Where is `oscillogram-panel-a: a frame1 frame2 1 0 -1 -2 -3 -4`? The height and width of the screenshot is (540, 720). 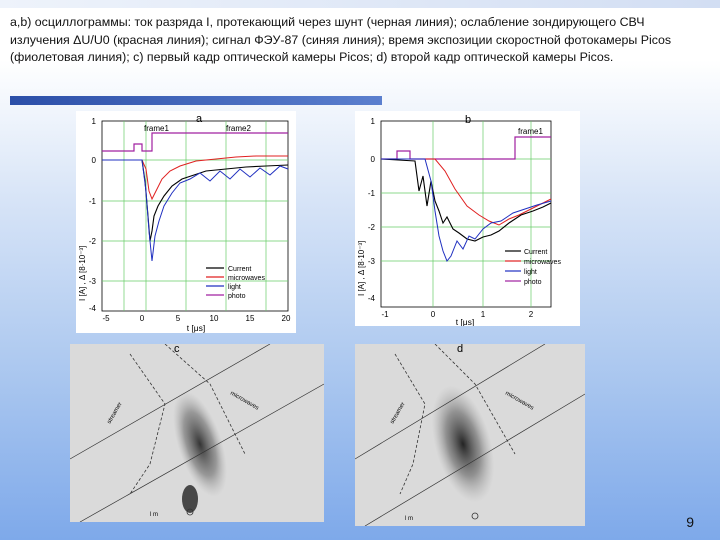
oscillogram-panel-a: a frame1 frame2 1 0 -1 -2 -3 -4 is located at coordinates (186, 222).